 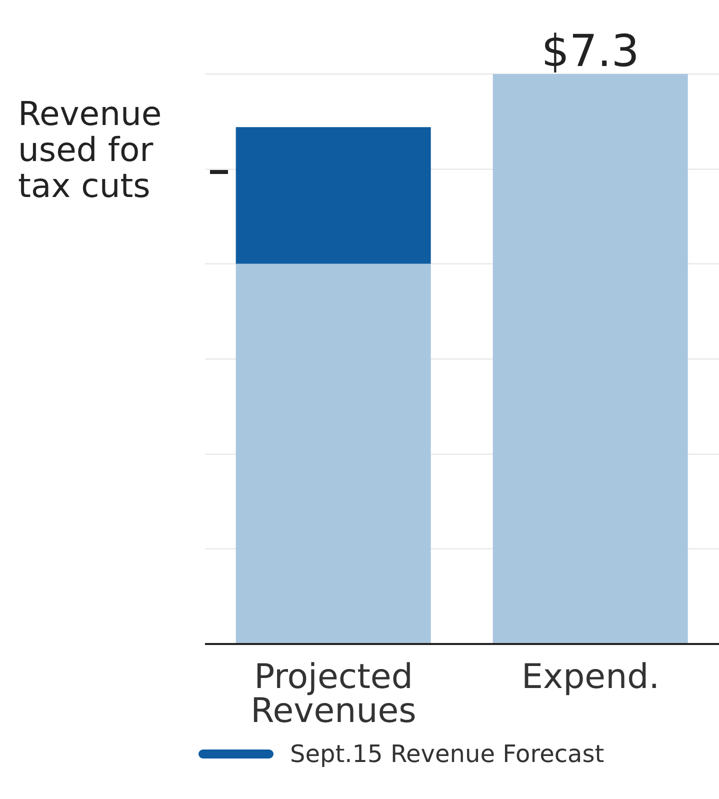 What do you see at coordinates (90, 149) in the screenshot?
I see `text: Revenue used for tax cuts` at bounding box center [90, 149].